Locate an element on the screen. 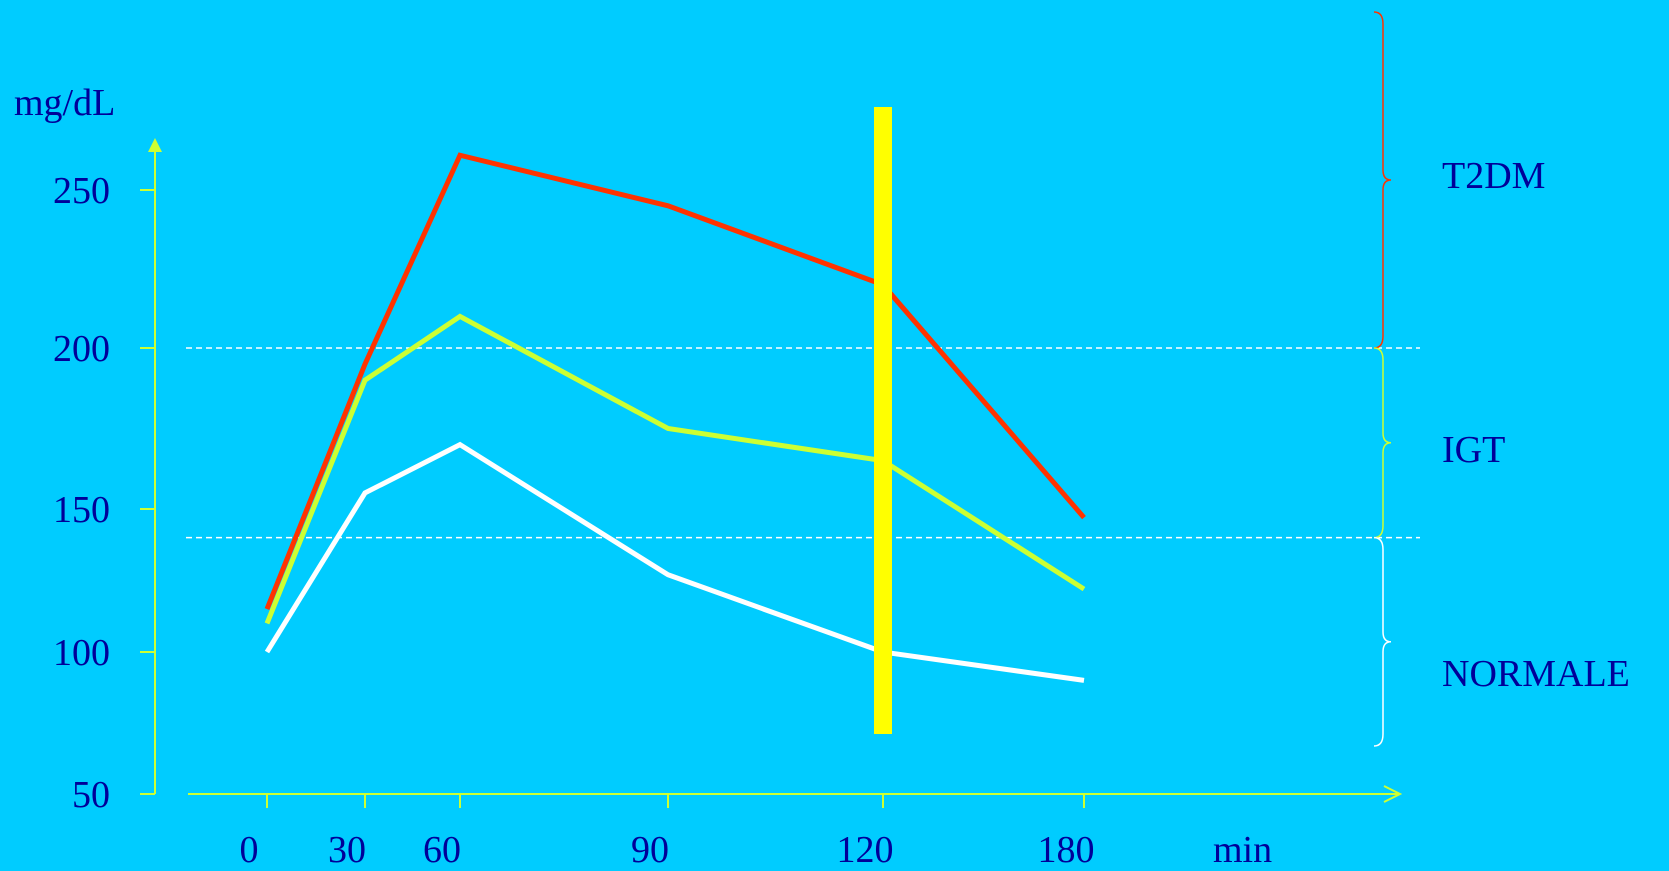  x-tick-label: 180 is located at coordinates (1066, 850).